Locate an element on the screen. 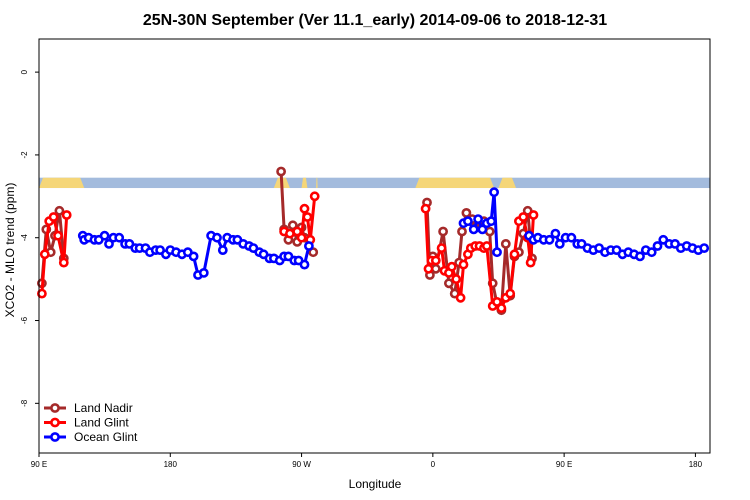 The image size is (750, 500). y-axis-label: XCO2 - MLO trend (ppm) is located at coordinates (10, 250).